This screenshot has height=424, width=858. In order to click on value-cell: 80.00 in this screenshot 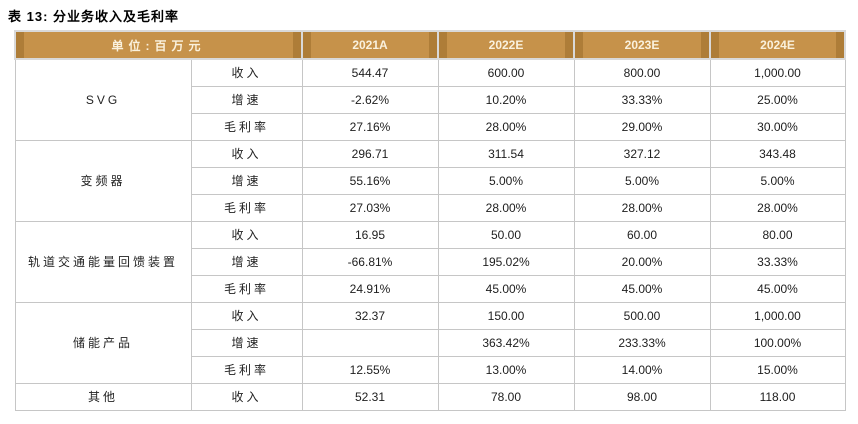, I will do `click(777, 234)`.